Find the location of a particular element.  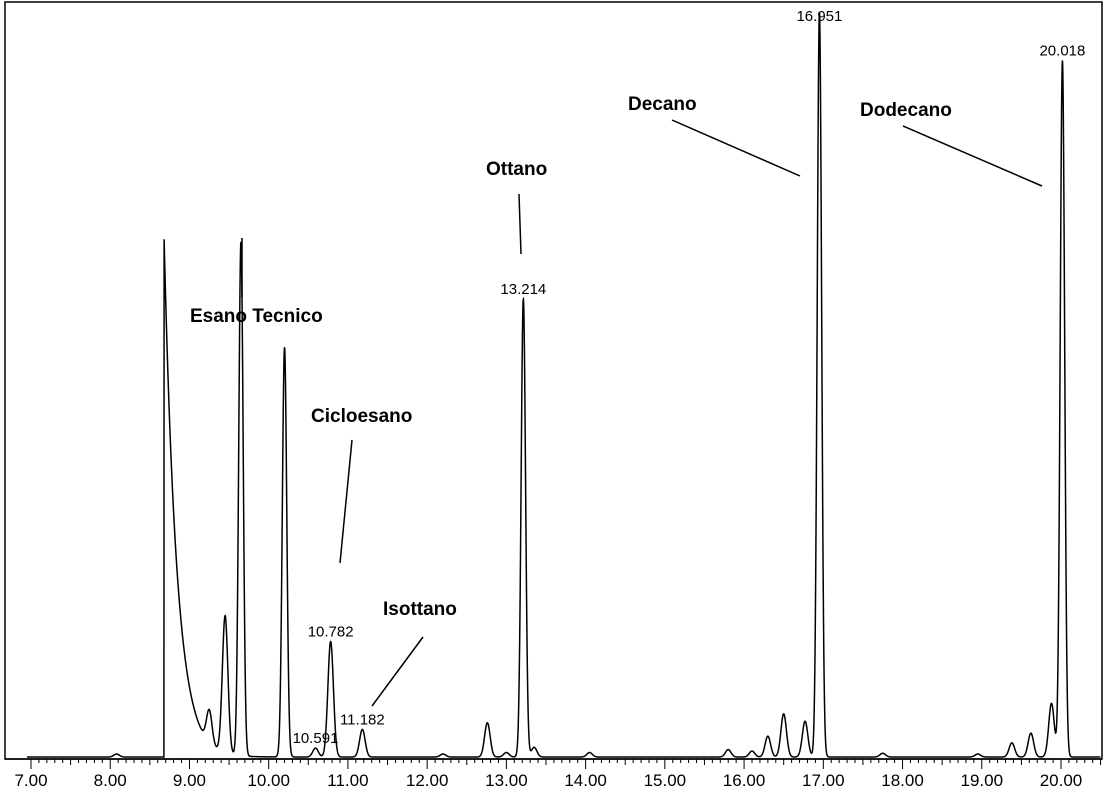

dodecano-leader is located at coordinates (972, 156).